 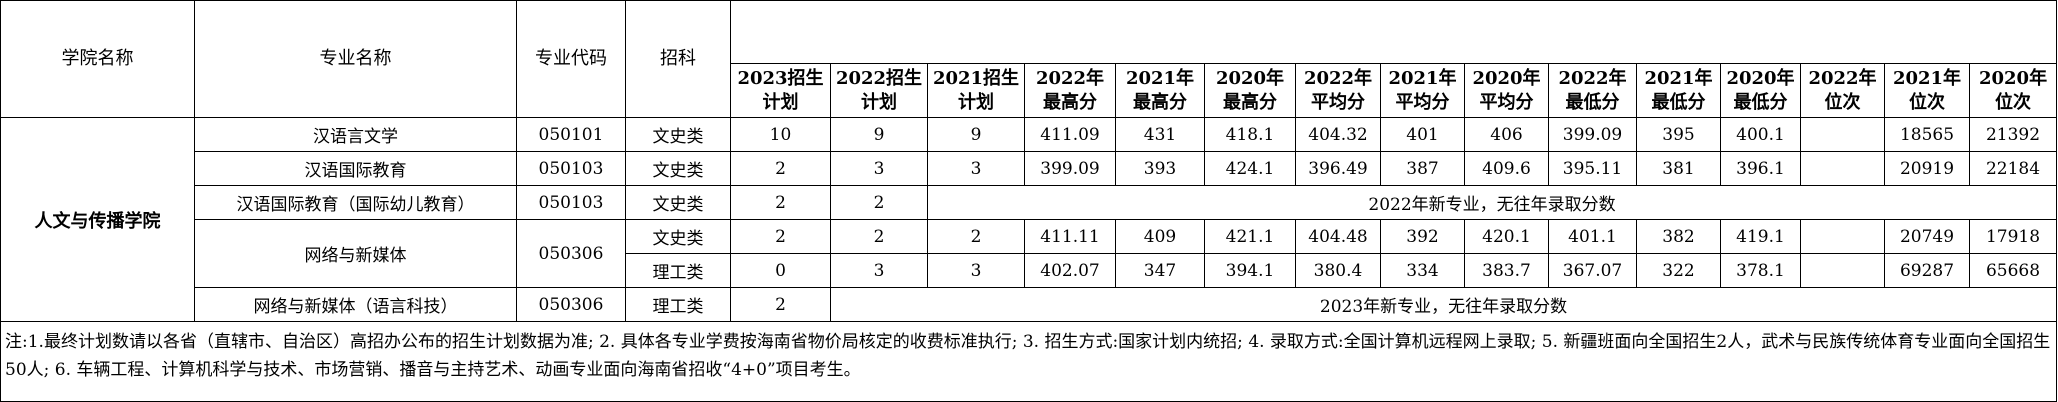 What do you see at coordinates (1070, 134) in the screenshot?
I see `value-cell: 411.09` at bounding box center [1070, 134].